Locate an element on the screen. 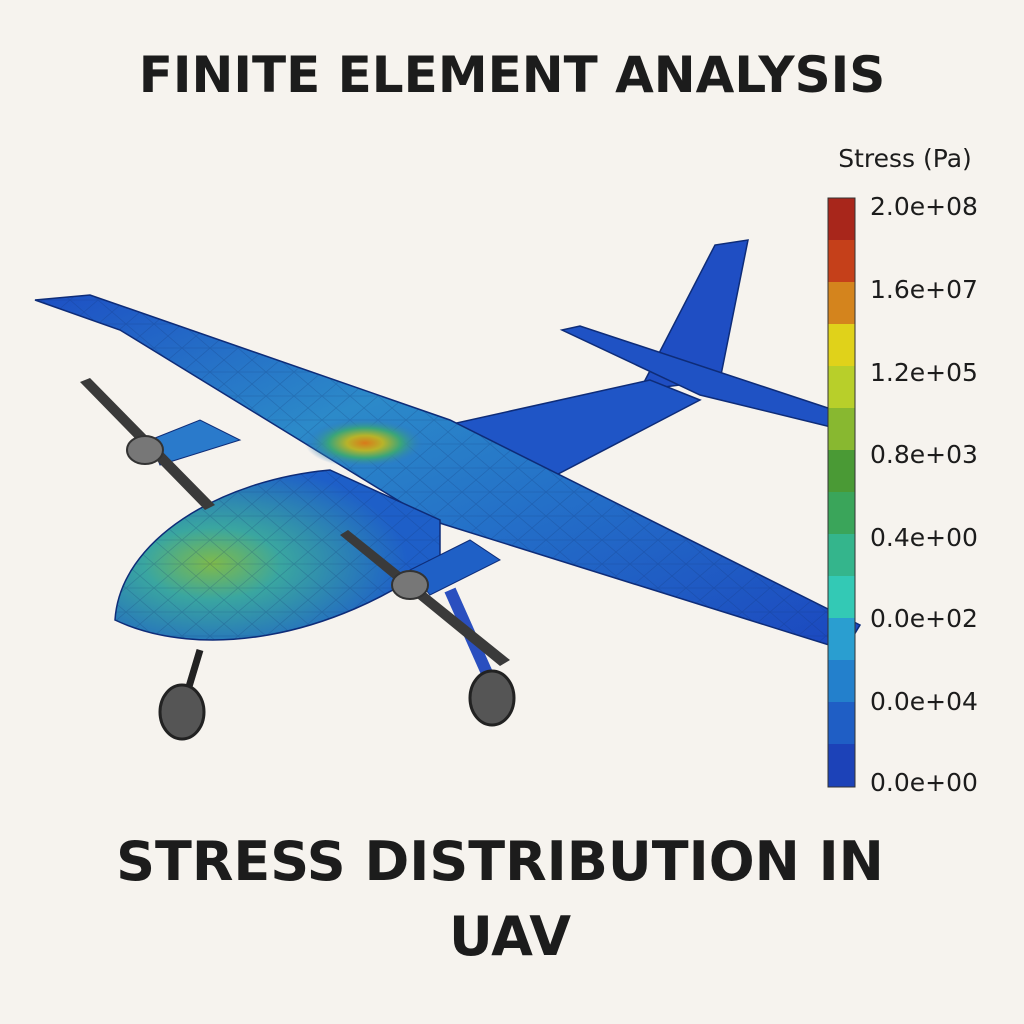 Image resolution: width=1024 pixels, height=1024 pixels. legend-title: Stress (Pa) is located at coordinates (905, 158).